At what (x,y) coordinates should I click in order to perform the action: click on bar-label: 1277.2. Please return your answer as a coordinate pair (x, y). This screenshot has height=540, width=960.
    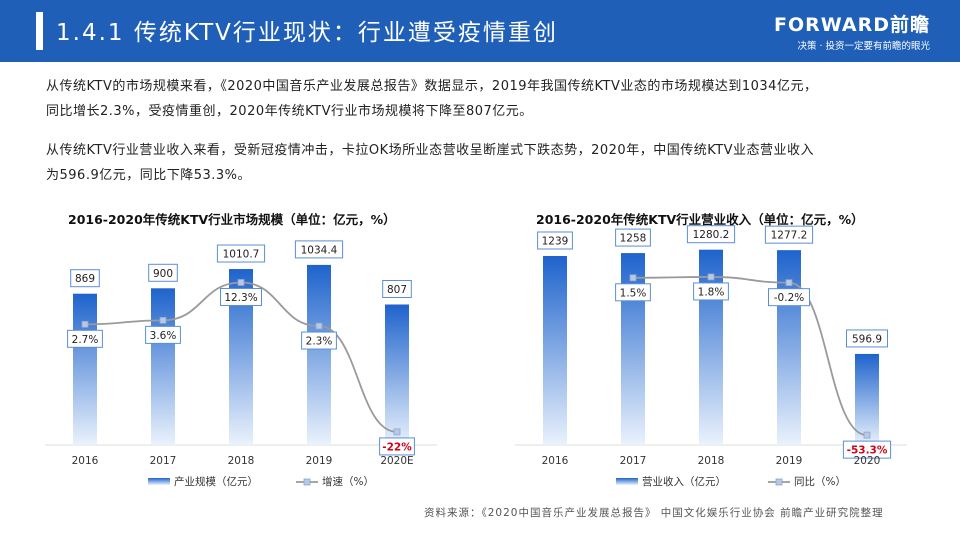
    Looking at the image, I should click on (789, 236).